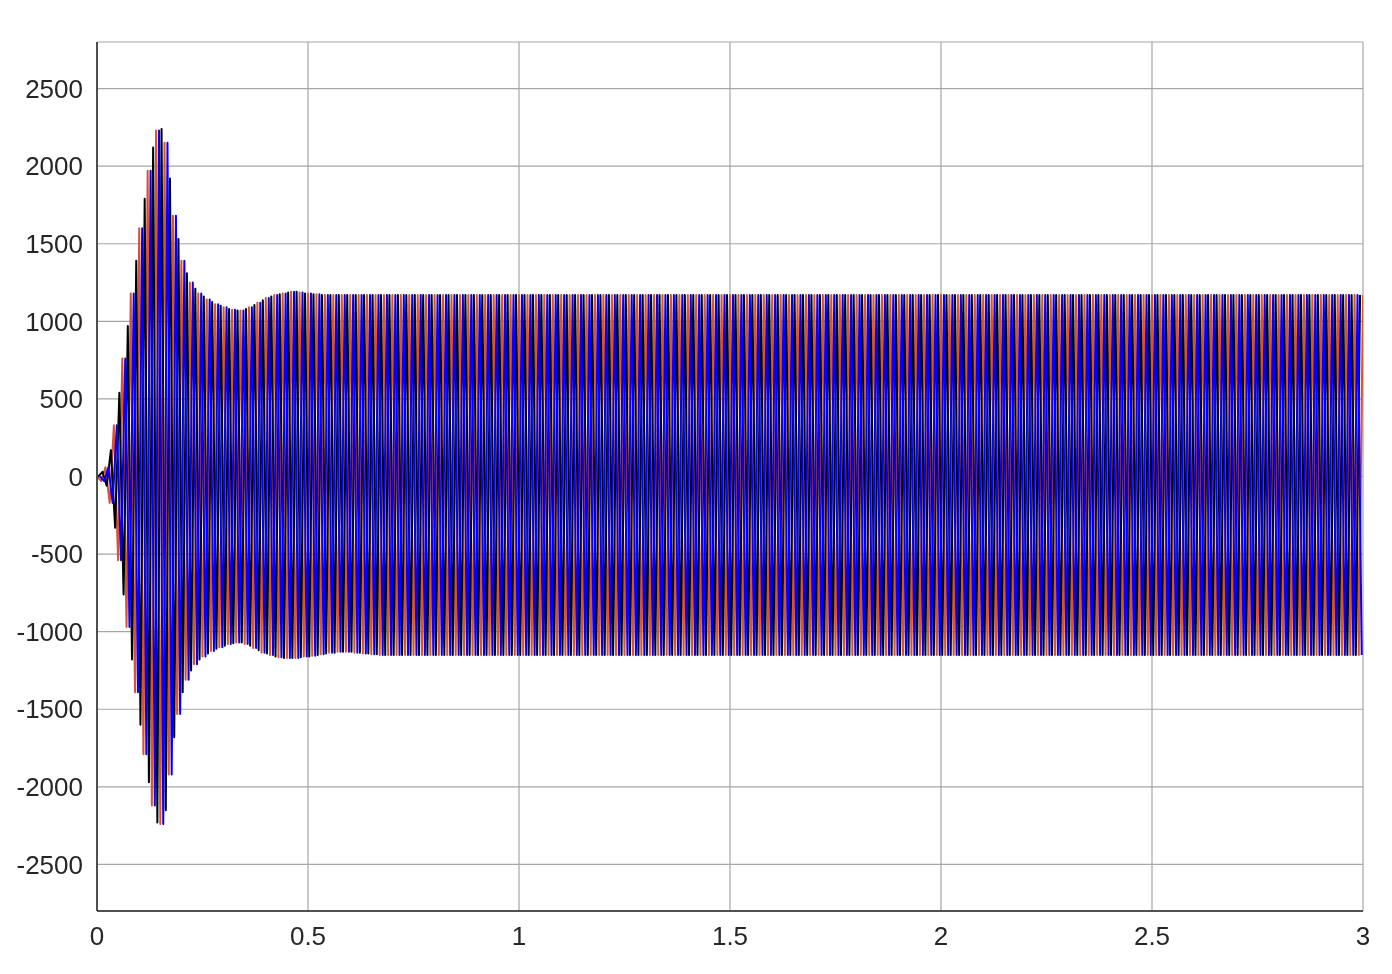 The width and height of the screenshot is (1392, 974). I want to click on y-tick-label: 2000, so click(54, 166).